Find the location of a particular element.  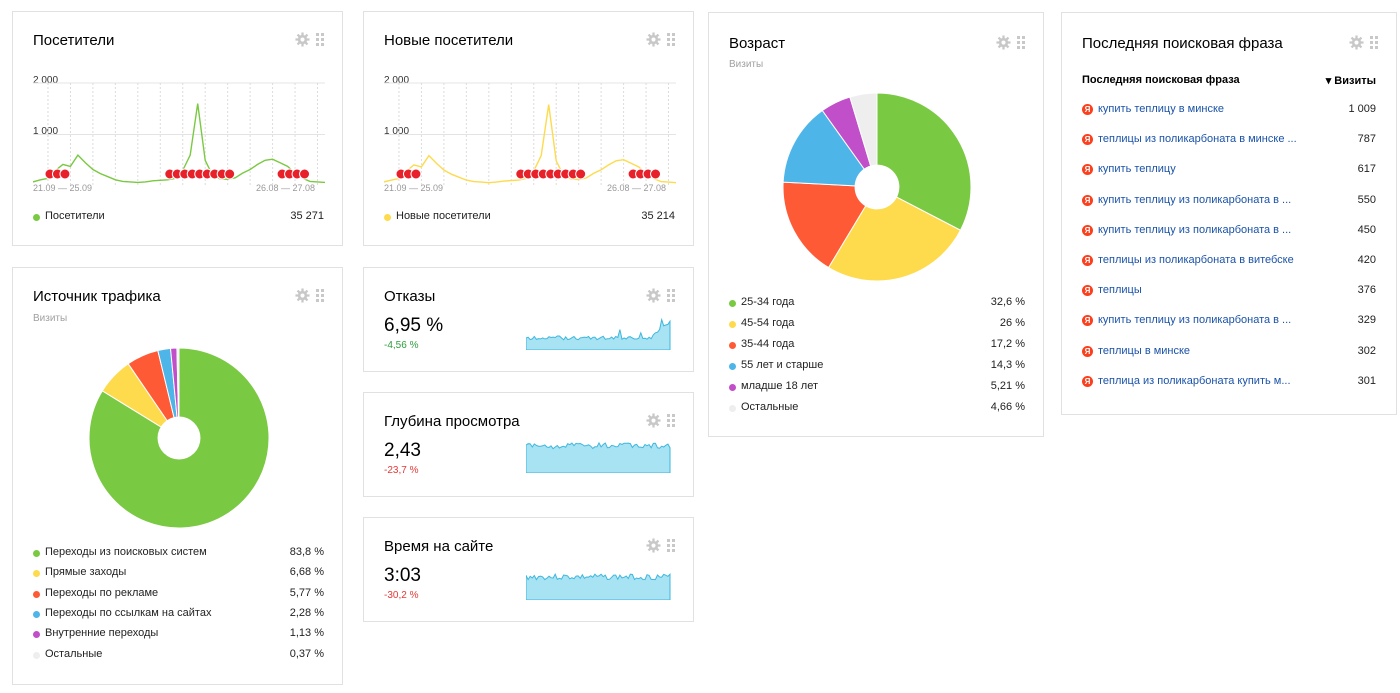

legend-label: Прямые заходы is located at coordinates (86, 572).